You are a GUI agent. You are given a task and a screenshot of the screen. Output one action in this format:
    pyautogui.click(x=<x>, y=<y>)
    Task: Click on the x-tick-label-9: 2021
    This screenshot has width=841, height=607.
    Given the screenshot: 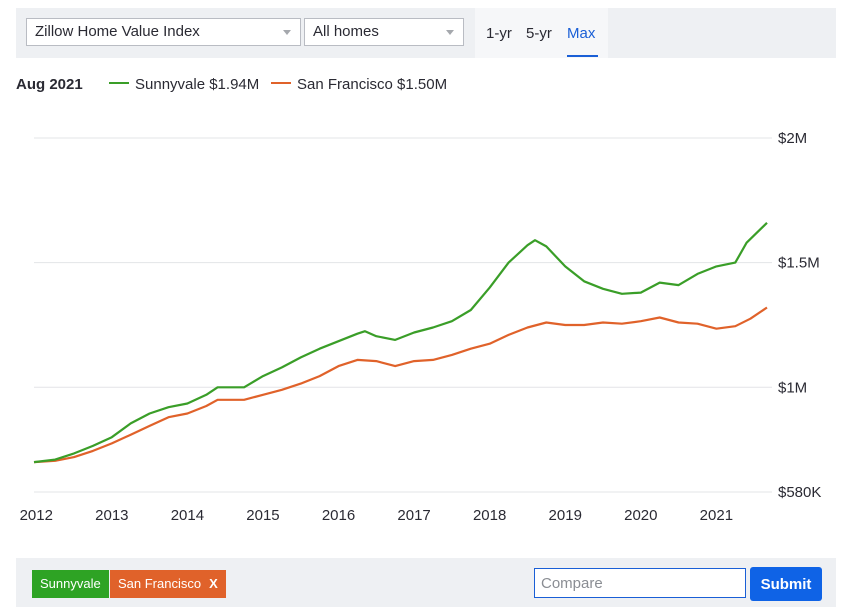 What is the action you would take?
    pyautogui.click(x=716, y=515)
    